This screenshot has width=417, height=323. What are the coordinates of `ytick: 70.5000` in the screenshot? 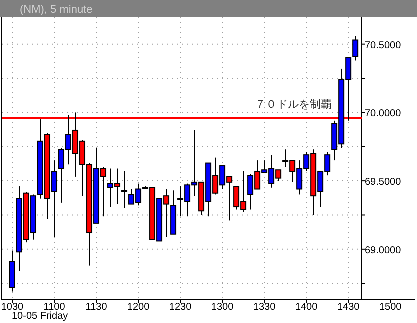 It's located at (383, 46).